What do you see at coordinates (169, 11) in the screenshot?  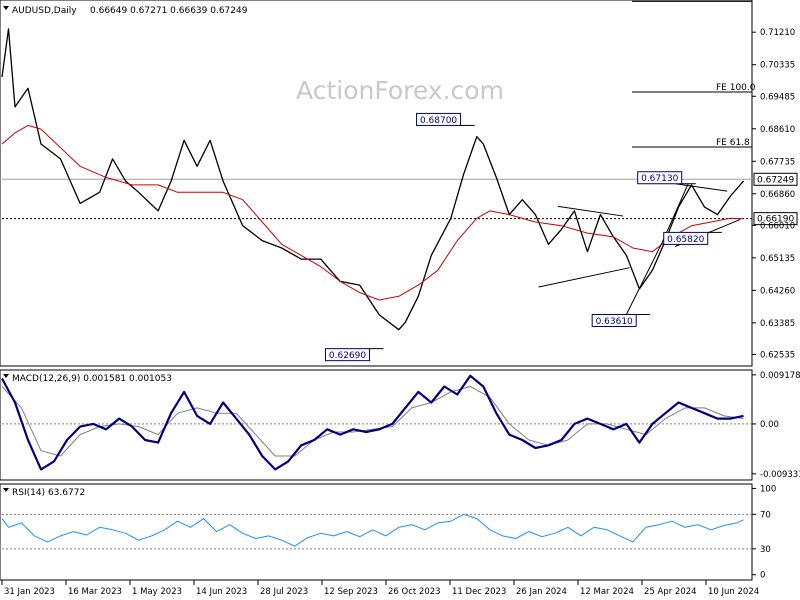 I see `ohlc-readout: 0.66649 0.67271 0.66639 0.67249` at bounding box center [169, 11].